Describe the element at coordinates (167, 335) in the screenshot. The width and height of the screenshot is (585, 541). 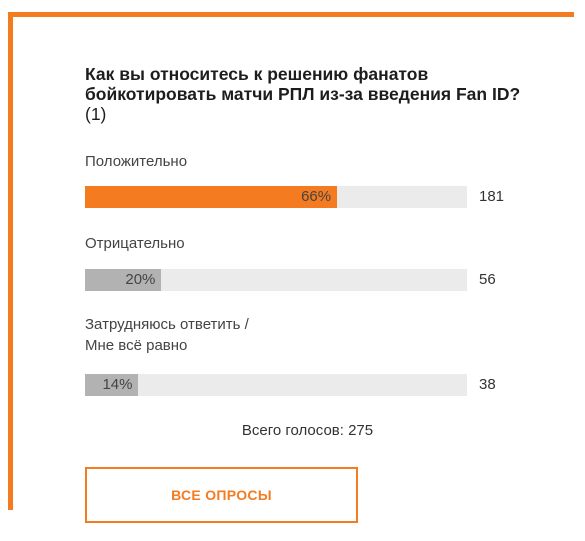
I see `option-label-undecided: Затрудняюсь ответить / Мне всё равно` at that location.